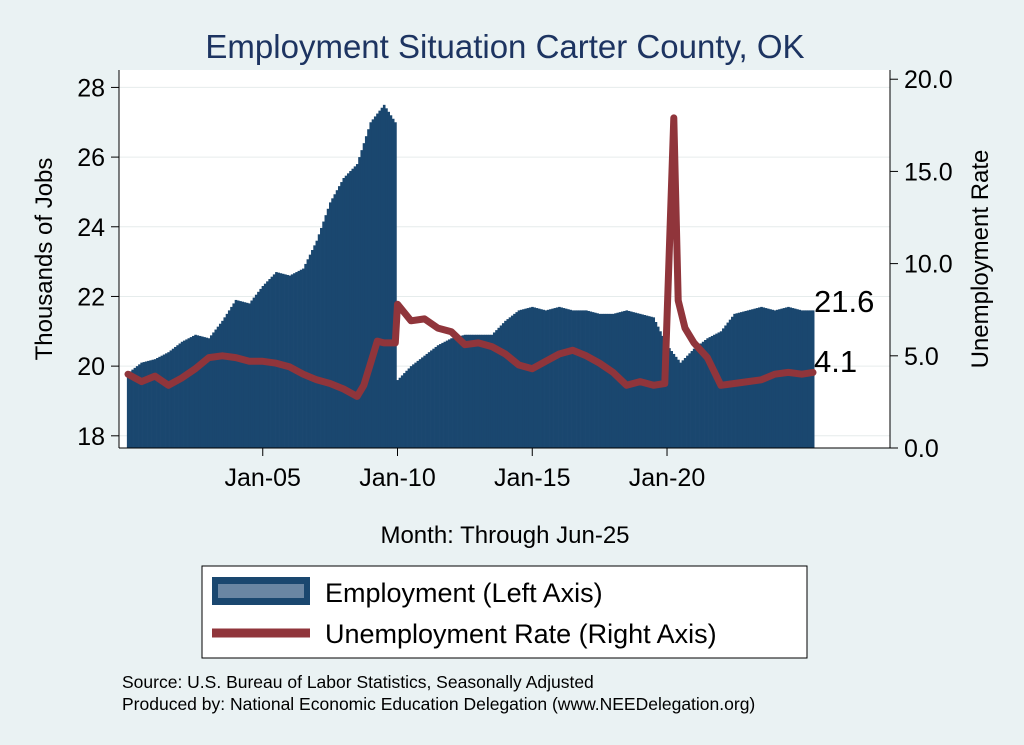 The image size is (1024, 745). What do you see at coordinates (98, 262) in the screenshot?
I see `left-axis-ticks: 18 20 22 24 26 28` at bounding box center [98, 262].